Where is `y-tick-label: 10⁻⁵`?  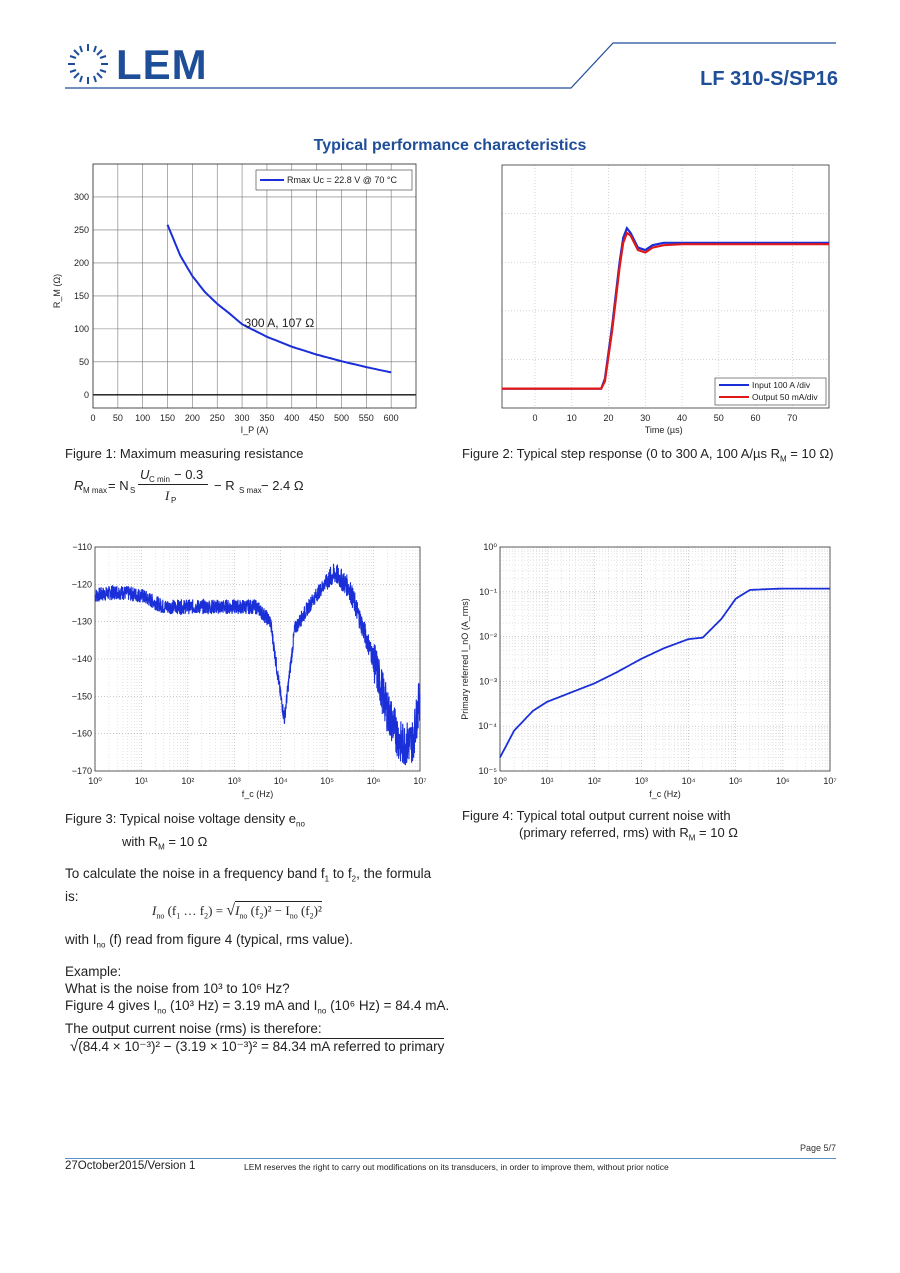 y-tick-label: 10⁻⁵ is located at coordinates (488, 771).